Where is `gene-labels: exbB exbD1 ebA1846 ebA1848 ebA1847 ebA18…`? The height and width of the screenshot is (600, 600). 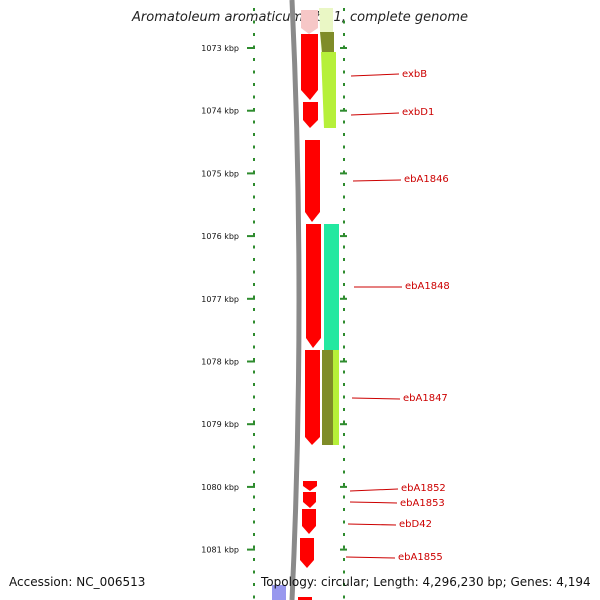 gene-labels: exbB exbD1 ebA1846 ebA1848 ebA1847 ebA18… is located at coordinates (397, 316).